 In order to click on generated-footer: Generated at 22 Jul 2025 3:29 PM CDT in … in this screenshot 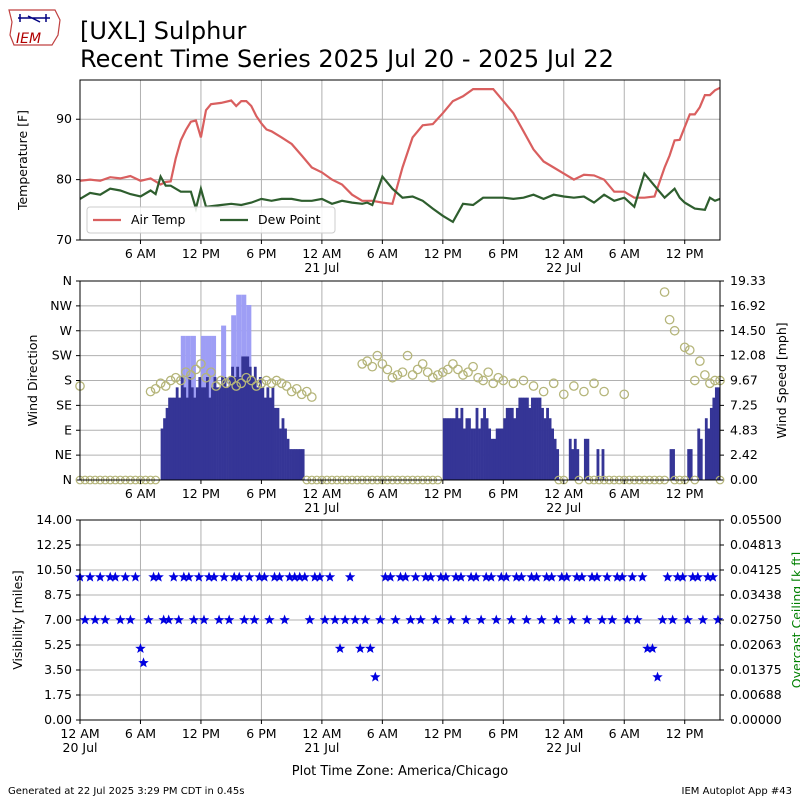, I will do `click(126, 791)`.